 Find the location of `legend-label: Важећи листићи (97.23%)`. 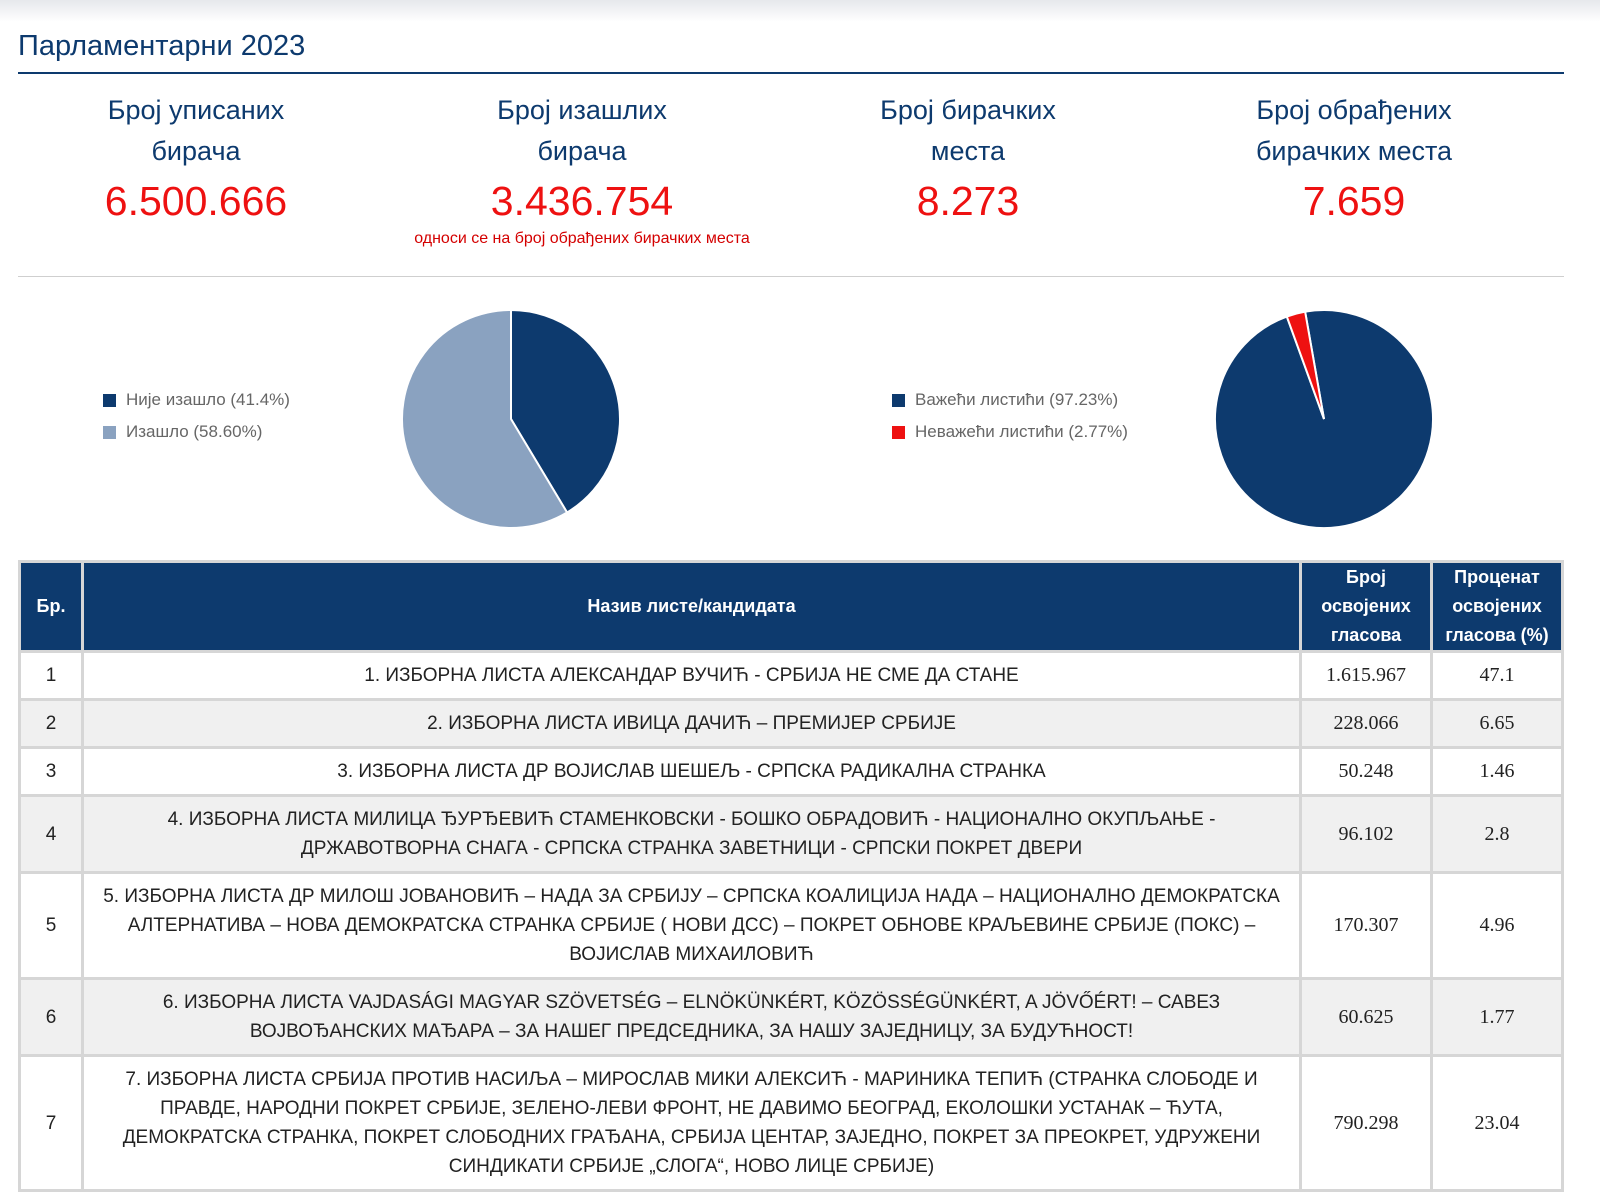

legend-label: Важећи листићи (97.23%) is located at coordinates (1017, 399).